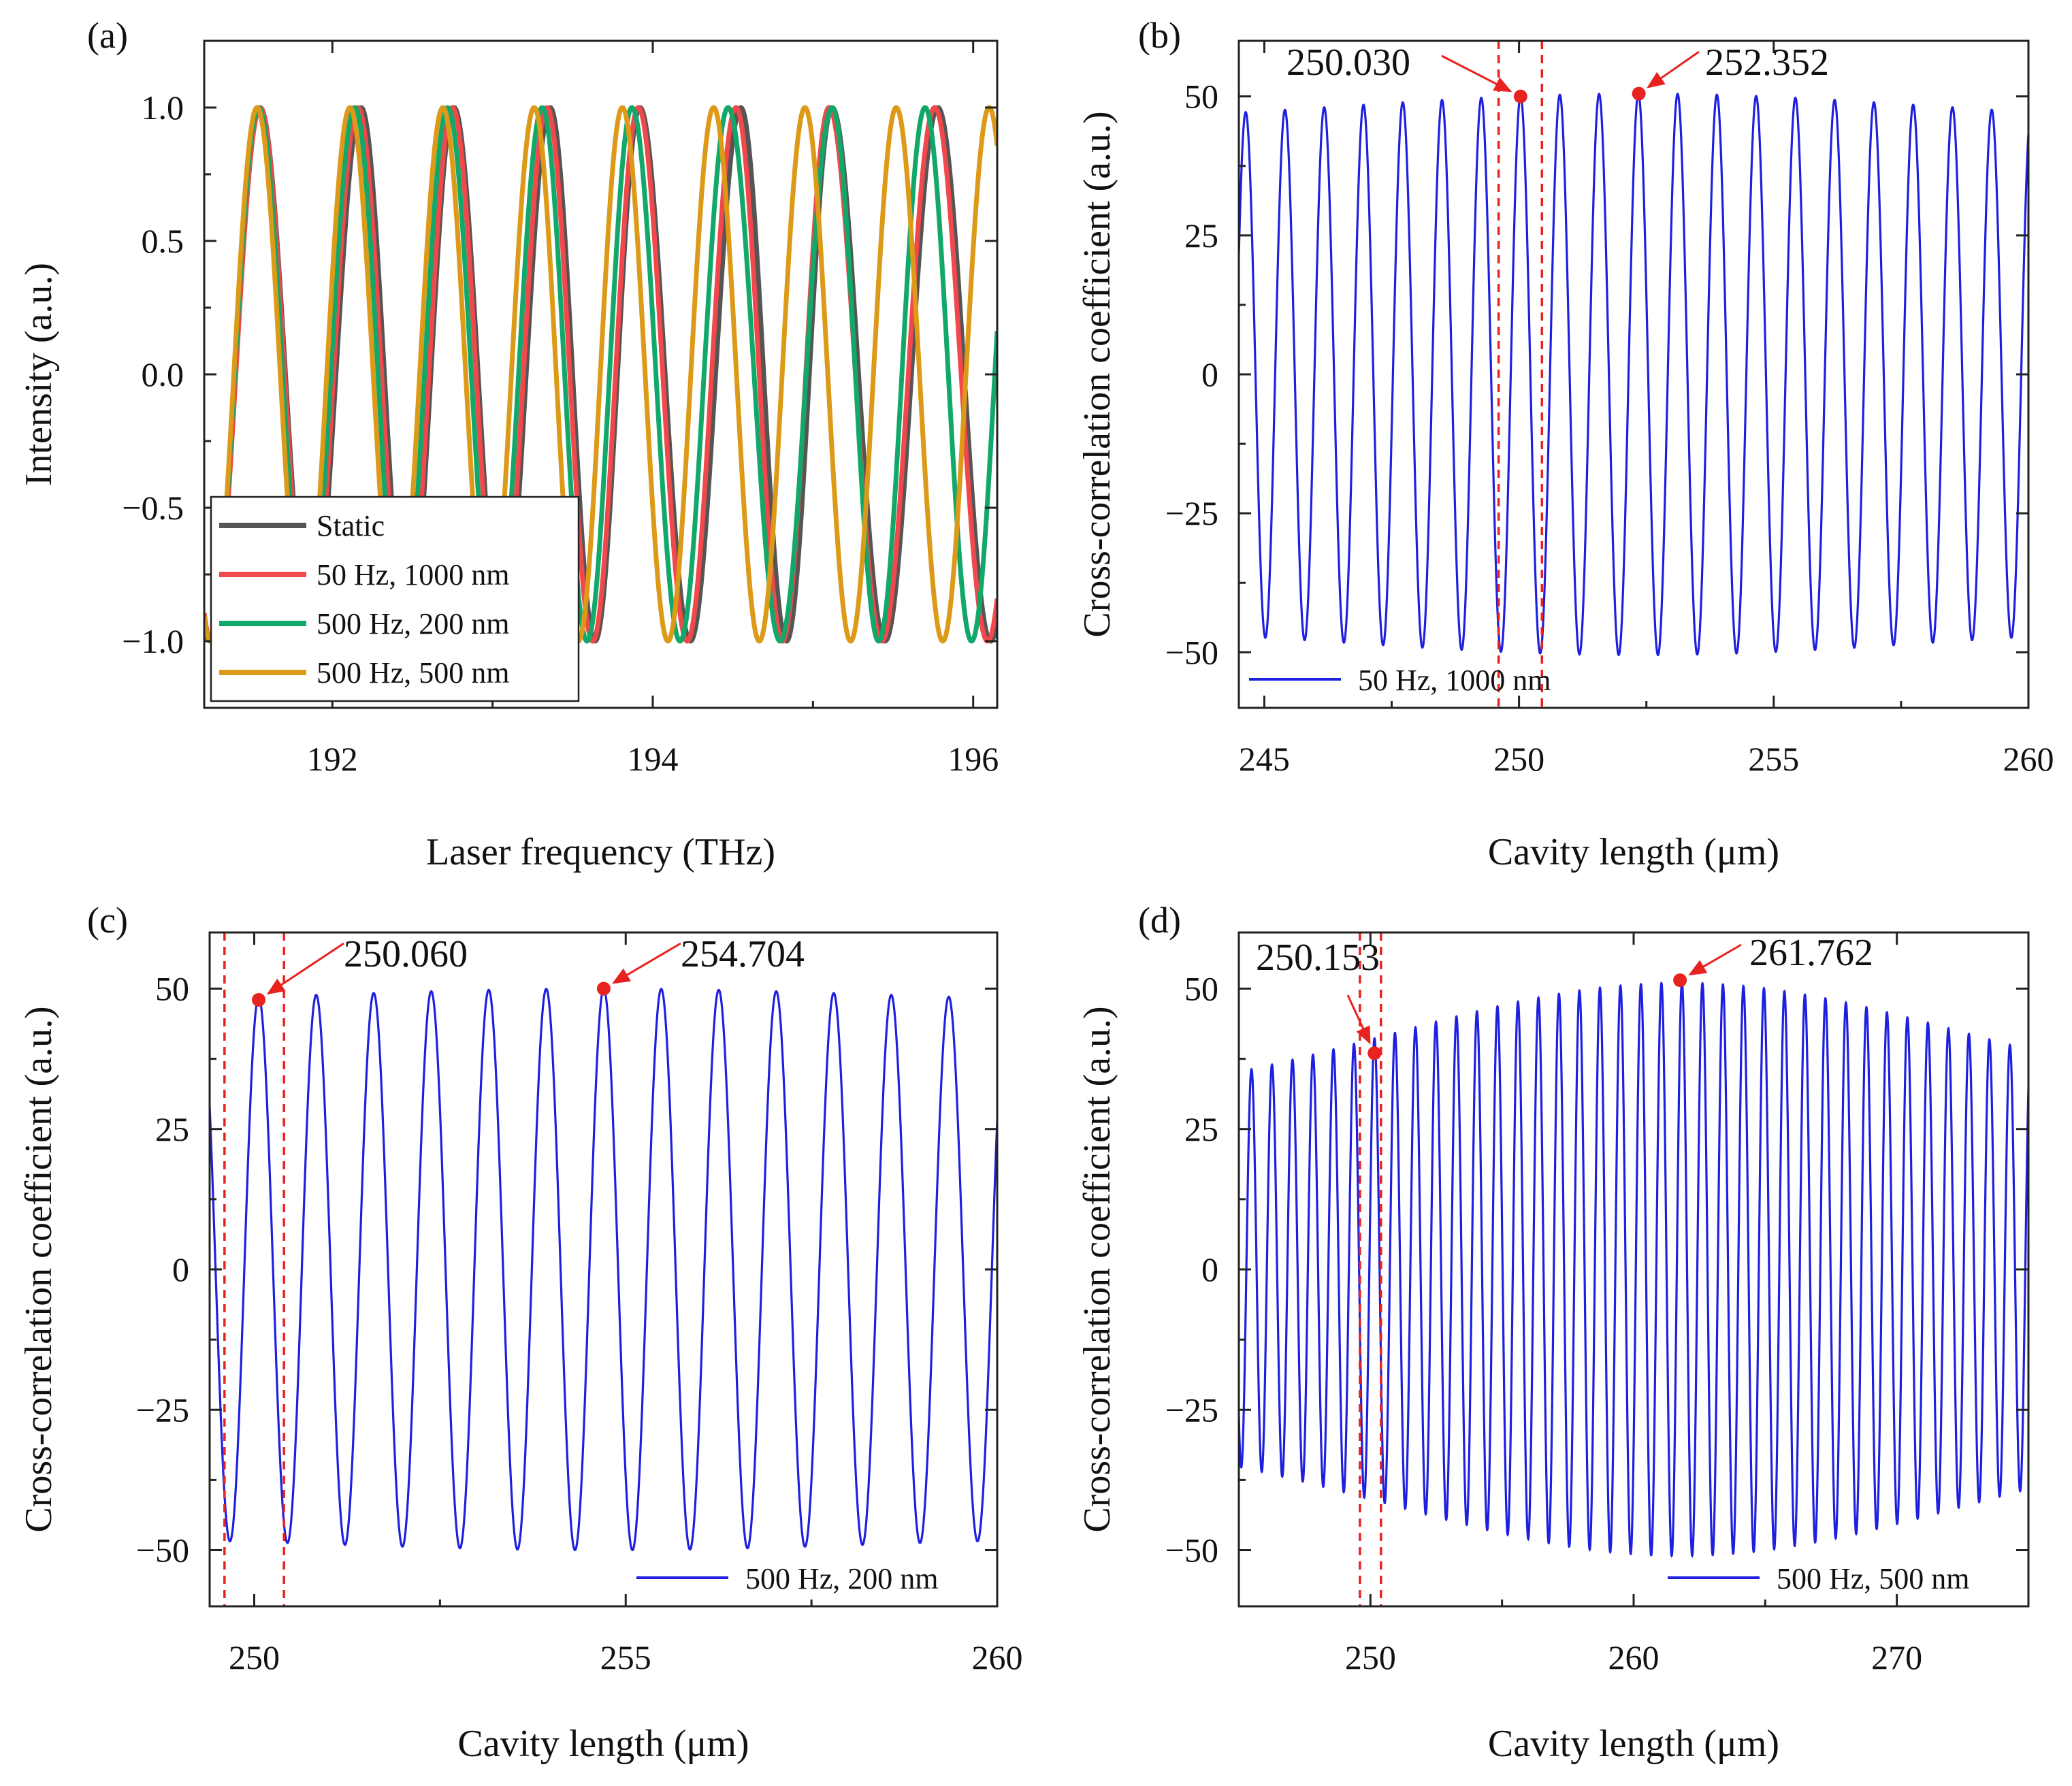 Image resolution: width=2072 pixels, height=1786 pixels. What do you see at coordinates (153, 641) in the screenshot?
I see `y-tick-label: −1.0` at bounding box center [153, 641].